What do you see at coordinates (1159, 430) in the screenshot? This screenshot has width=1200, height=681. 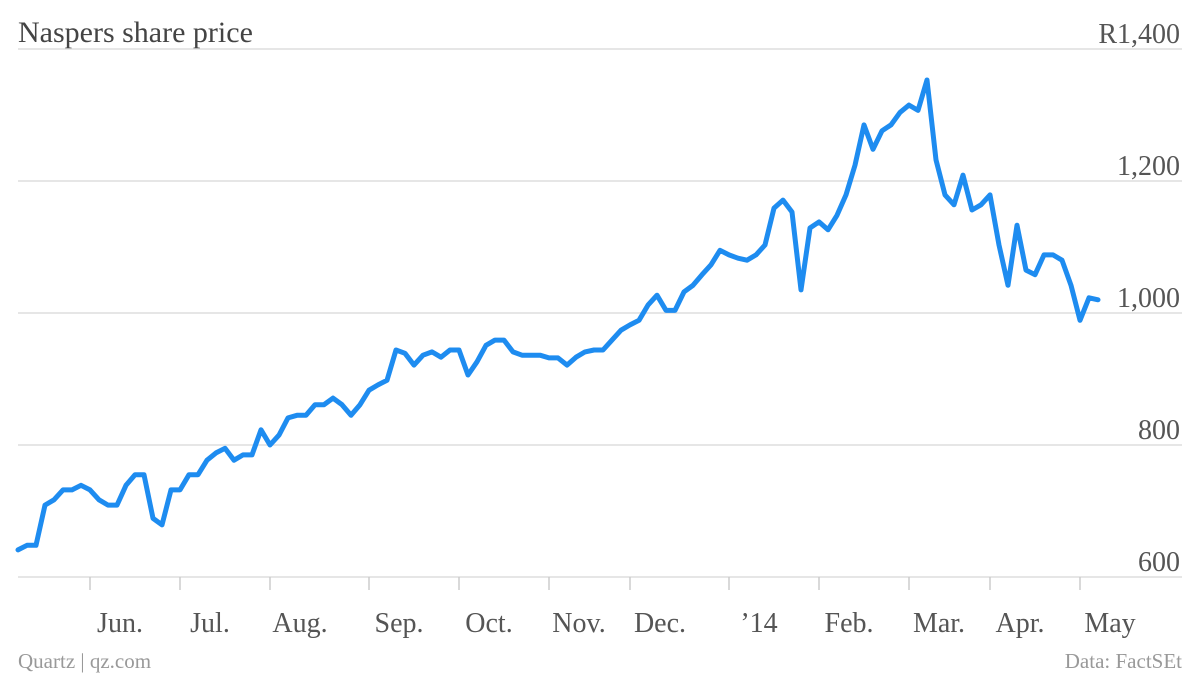 I see `y-tick-label: 800` at bounding box center [1159, 430].